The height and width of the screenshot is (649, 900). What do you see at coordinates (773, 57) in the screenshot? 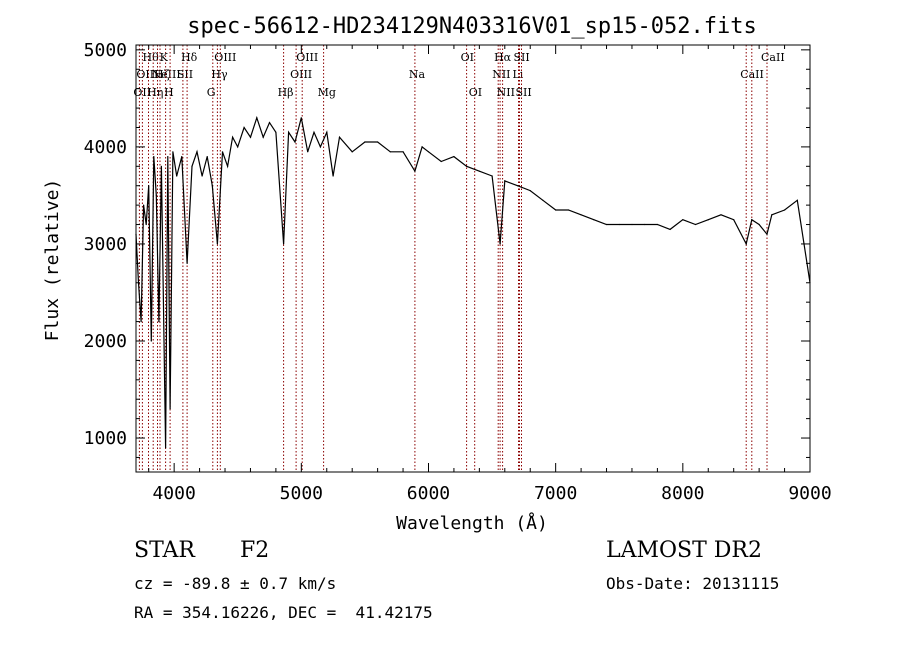
I see `marker-label: CaII` at bounding box center [773, 57].